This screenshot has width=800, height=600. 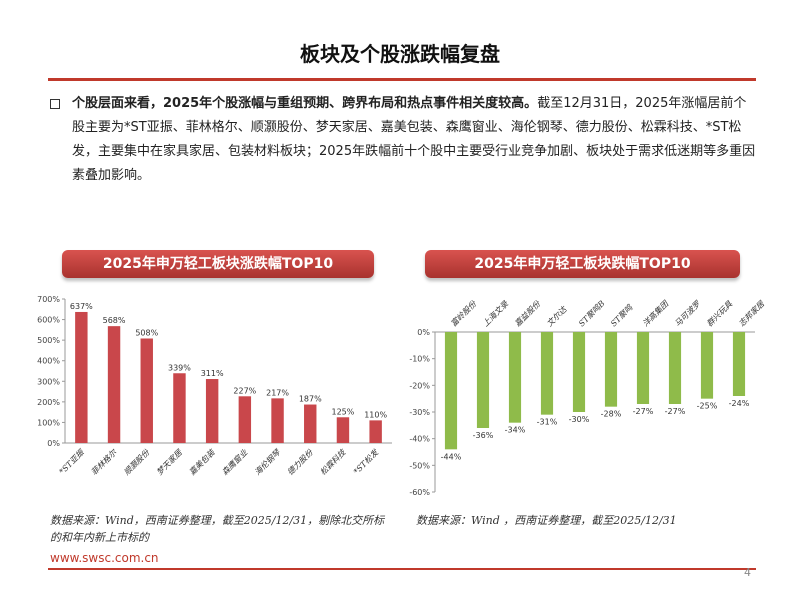 What do you see at coordinates (419, 492) in the screenshot?
I see `y-tick-label: -60%` at bounding box center [419, 492].